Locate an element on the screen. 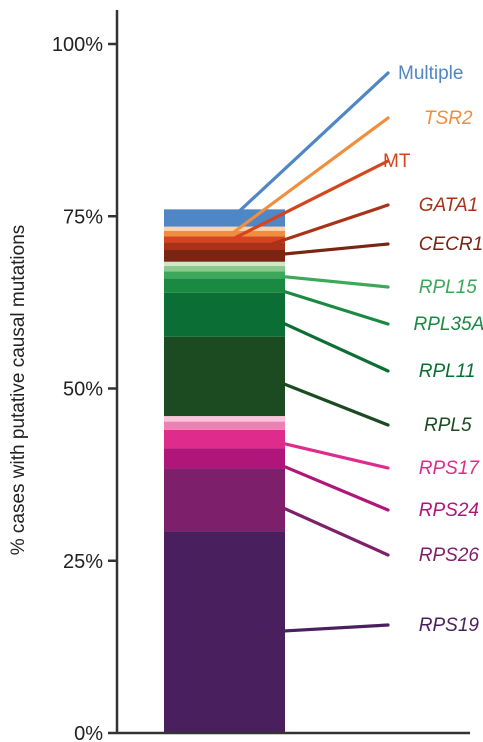 The width and height of the screenshot is (483, 742). series-label: TSR2 is located at coordinates (448, 118).